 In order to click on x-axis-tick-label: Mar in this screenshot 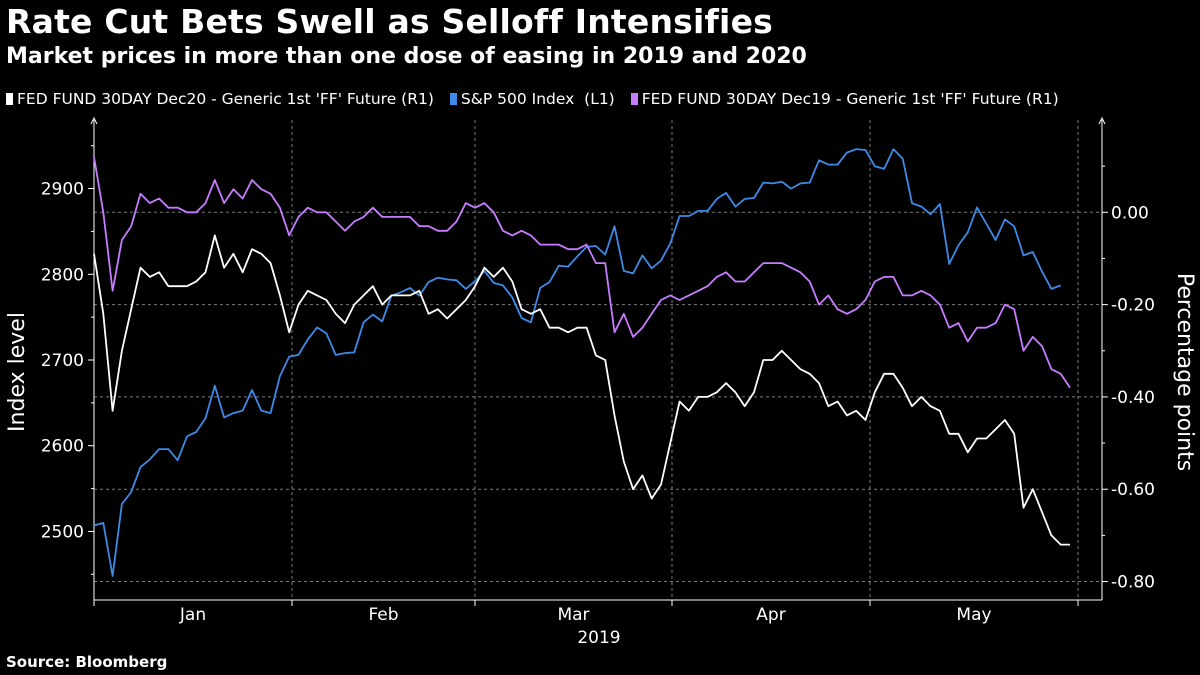, I will do `click(573, 615)`.